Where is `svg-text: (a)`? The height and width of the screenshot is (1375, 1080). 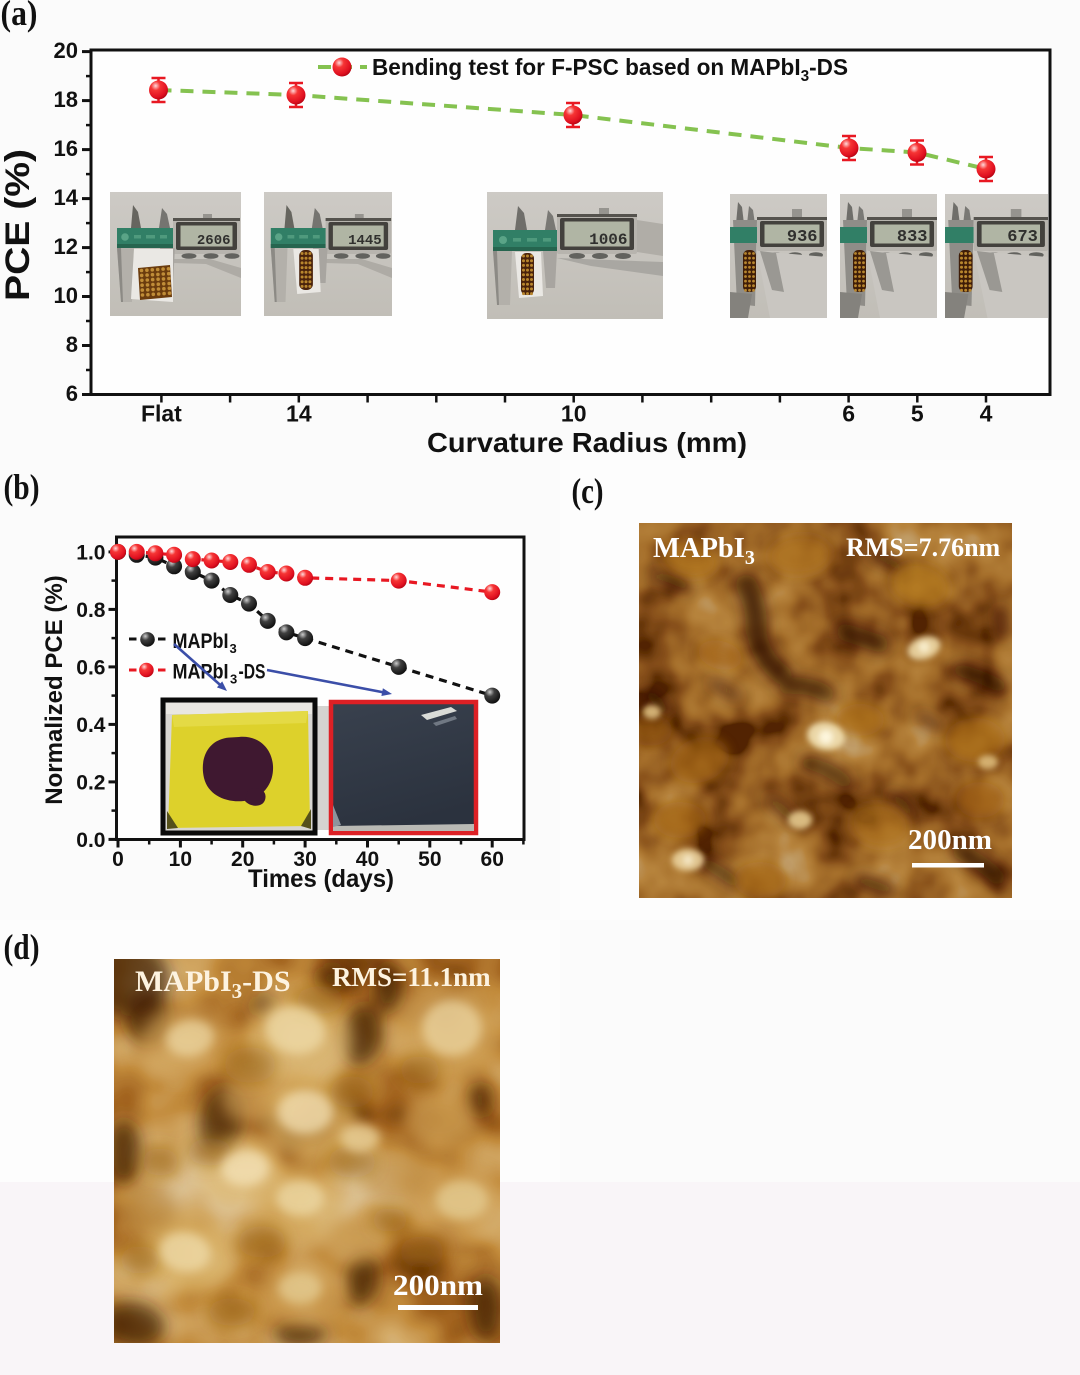
svg-text: (a) is located at coordinates (19, 16).